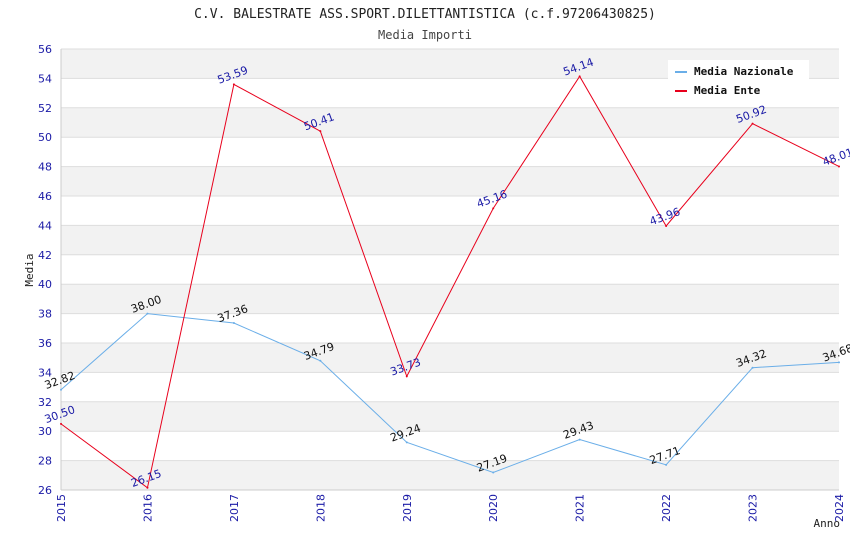  Describe the element at coordinates (450, 508) in the screenshot. I see `x-tick-labels: 2015 2016 2017 2018 2019 2020 2021 2022 2023 2024` at that location.